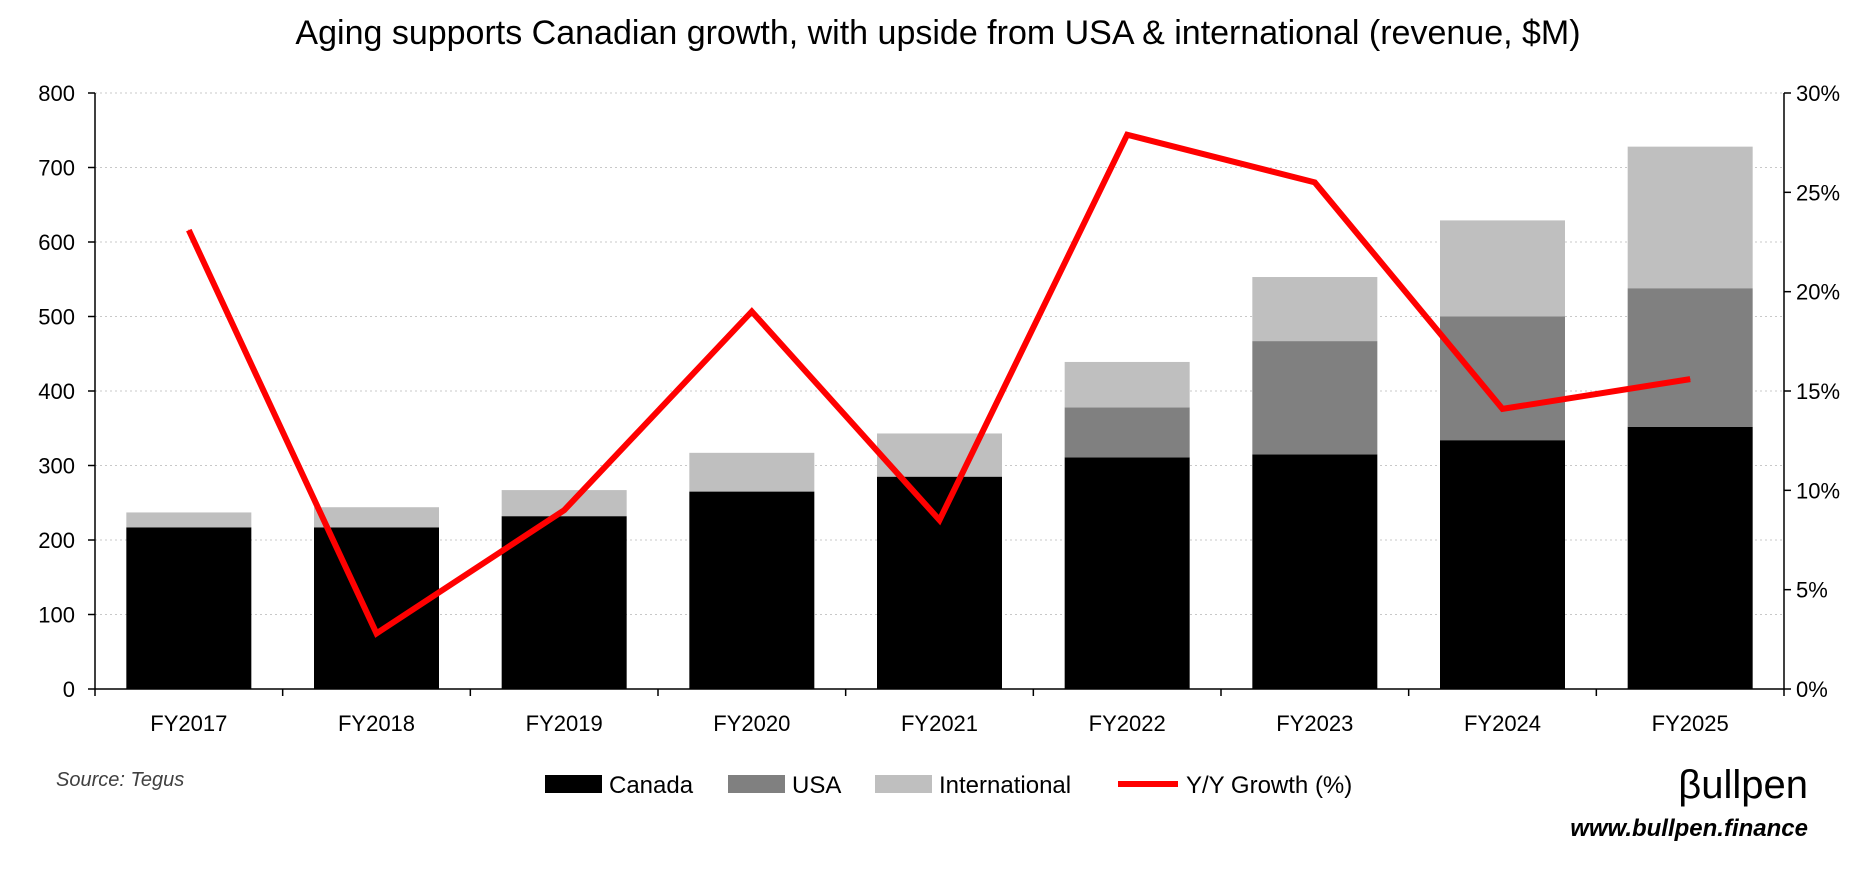  What do you see at coordinates (56, 391) in the screenshot?
I see `left-axis-tick-label: 400` at bounding box center [56, 391].